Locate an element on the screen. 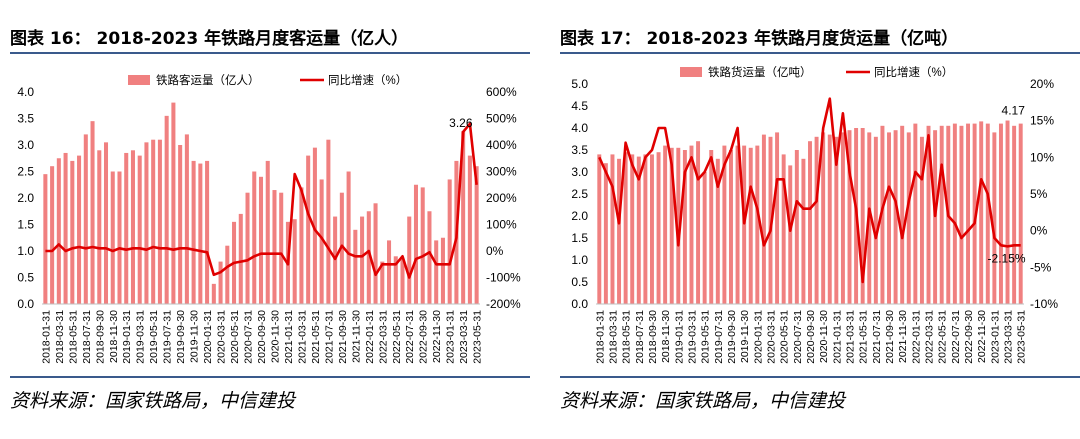 Image resolution: width=1080 pixels, height=439 pixels. y-left-tick-label: 3.5 is located at coordinates (579, 150).